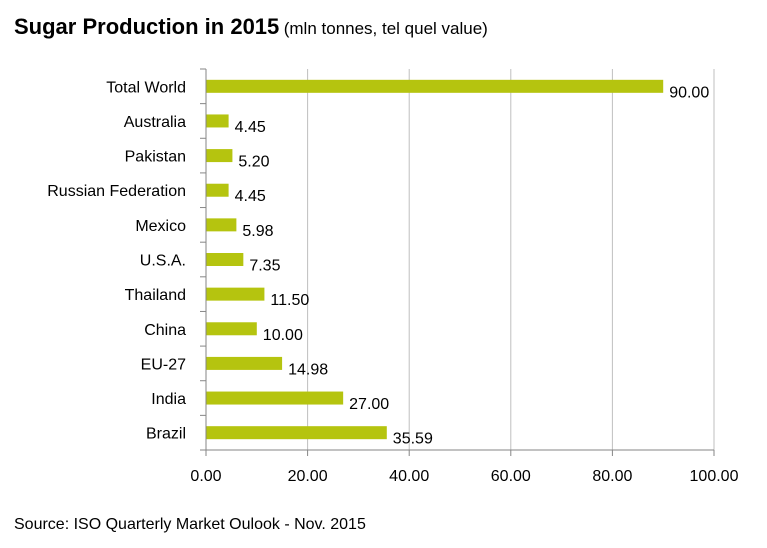  Describe the element at coordinates (369, 404) in the screenshot. I see `data-label: 27.00` at that location.